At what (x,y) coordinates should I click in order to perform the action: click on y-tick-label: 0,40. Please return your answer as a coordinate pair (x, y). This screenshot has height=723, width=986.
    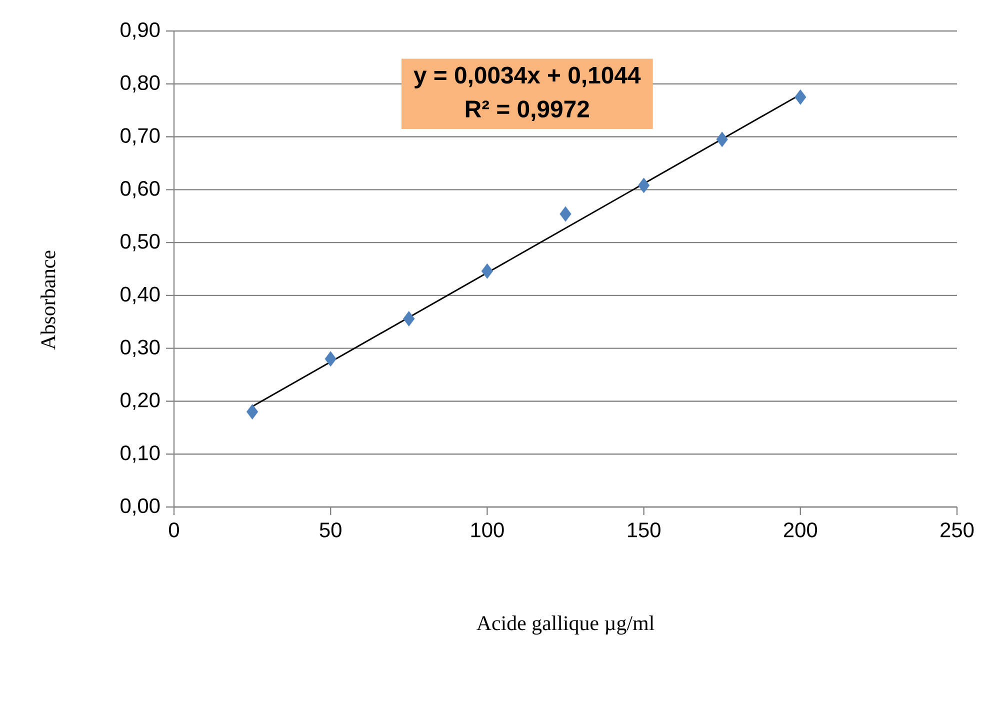
    Looking at the image, I should click on (140, 295).